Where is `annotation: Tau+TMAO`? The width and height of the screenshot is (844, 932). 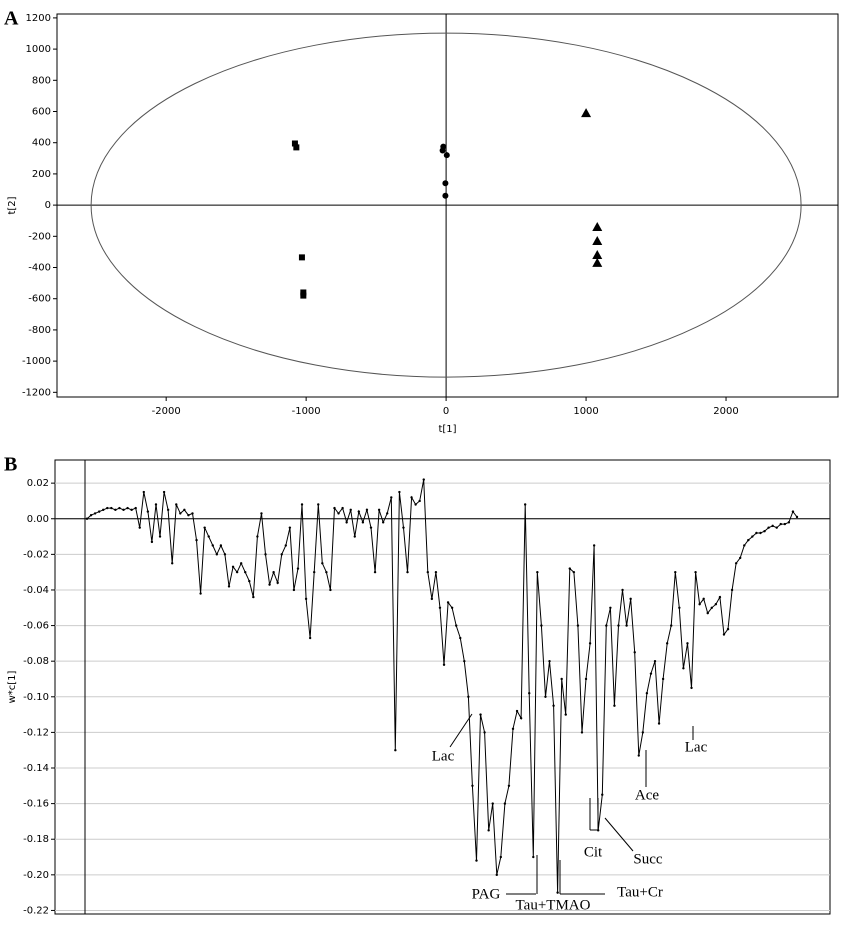
annotation: Tau+TMAO is located at coordinates (553, 905).